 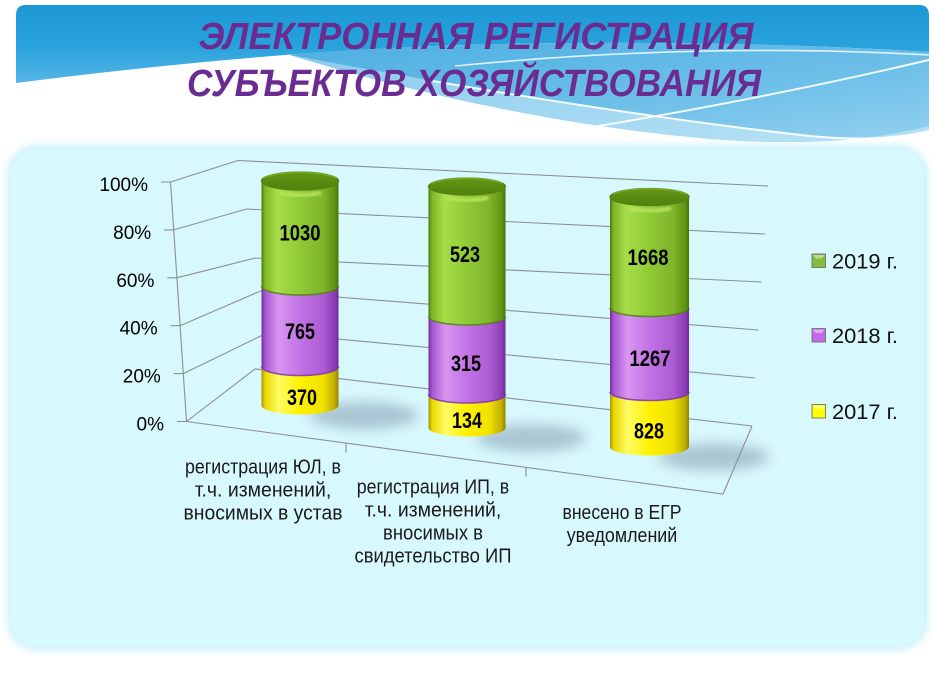 What do you see at coordinates (648, 257) in the screenshot?
I see `svg-text: 1668` at bounding box center [648, 257].